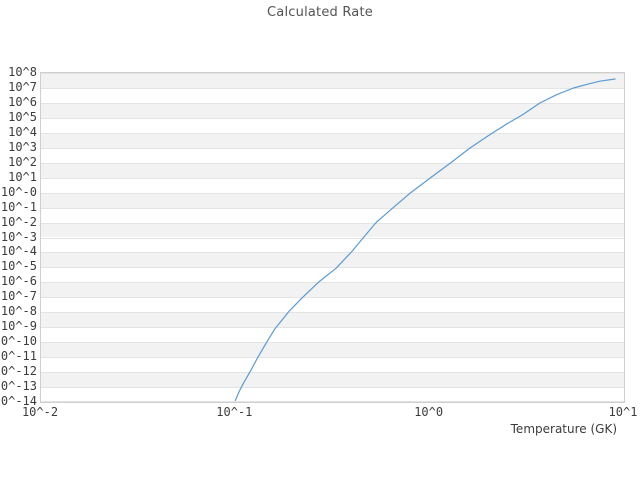 The width and height of the screenshot is (640, 480). Describe the element at coordinates (623, 412) in the screenshot. I see `x-axis-tick-label: 10^1` at that location.